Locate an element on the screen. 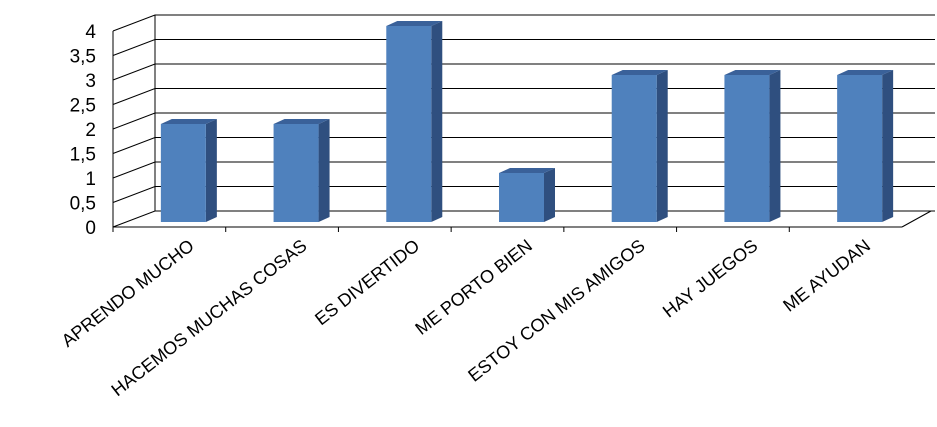 This screenshot has width=937, height=427. y-tick-label: 2,5 is located at coordinates (83, 106).